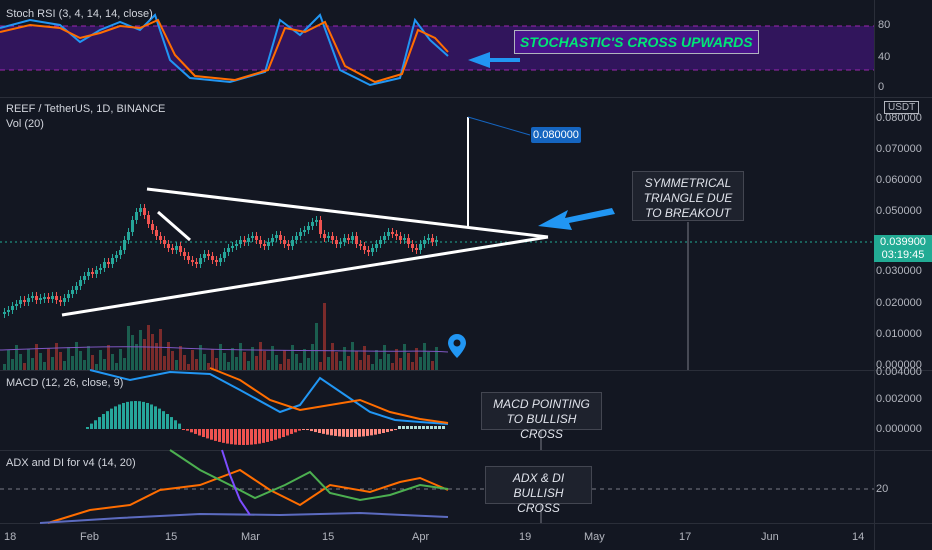 The image size is (932, 550). I want to click on triangle-callout: SYMMETRICAL TRIANGLE DUE TO BREAKOUT, so click(688, 196).